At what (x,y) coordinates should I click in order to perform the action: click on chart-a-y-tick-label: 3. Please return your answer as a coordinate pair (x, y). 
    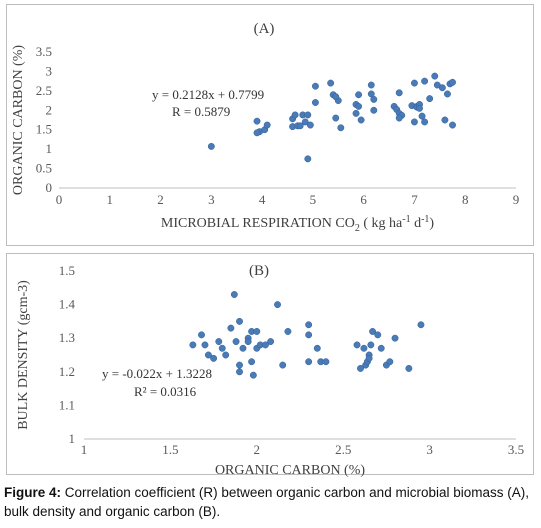
    Looking at the image, I should click on (49, 70).